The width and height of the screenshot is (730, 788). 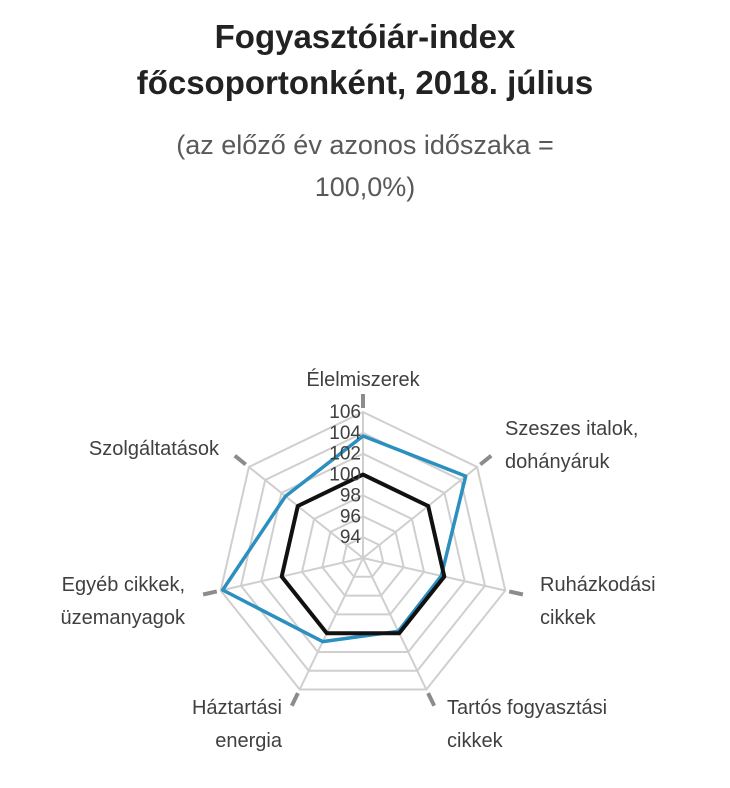 I want to click on category-label-line: Háztartási, so click(x=237, y=708).